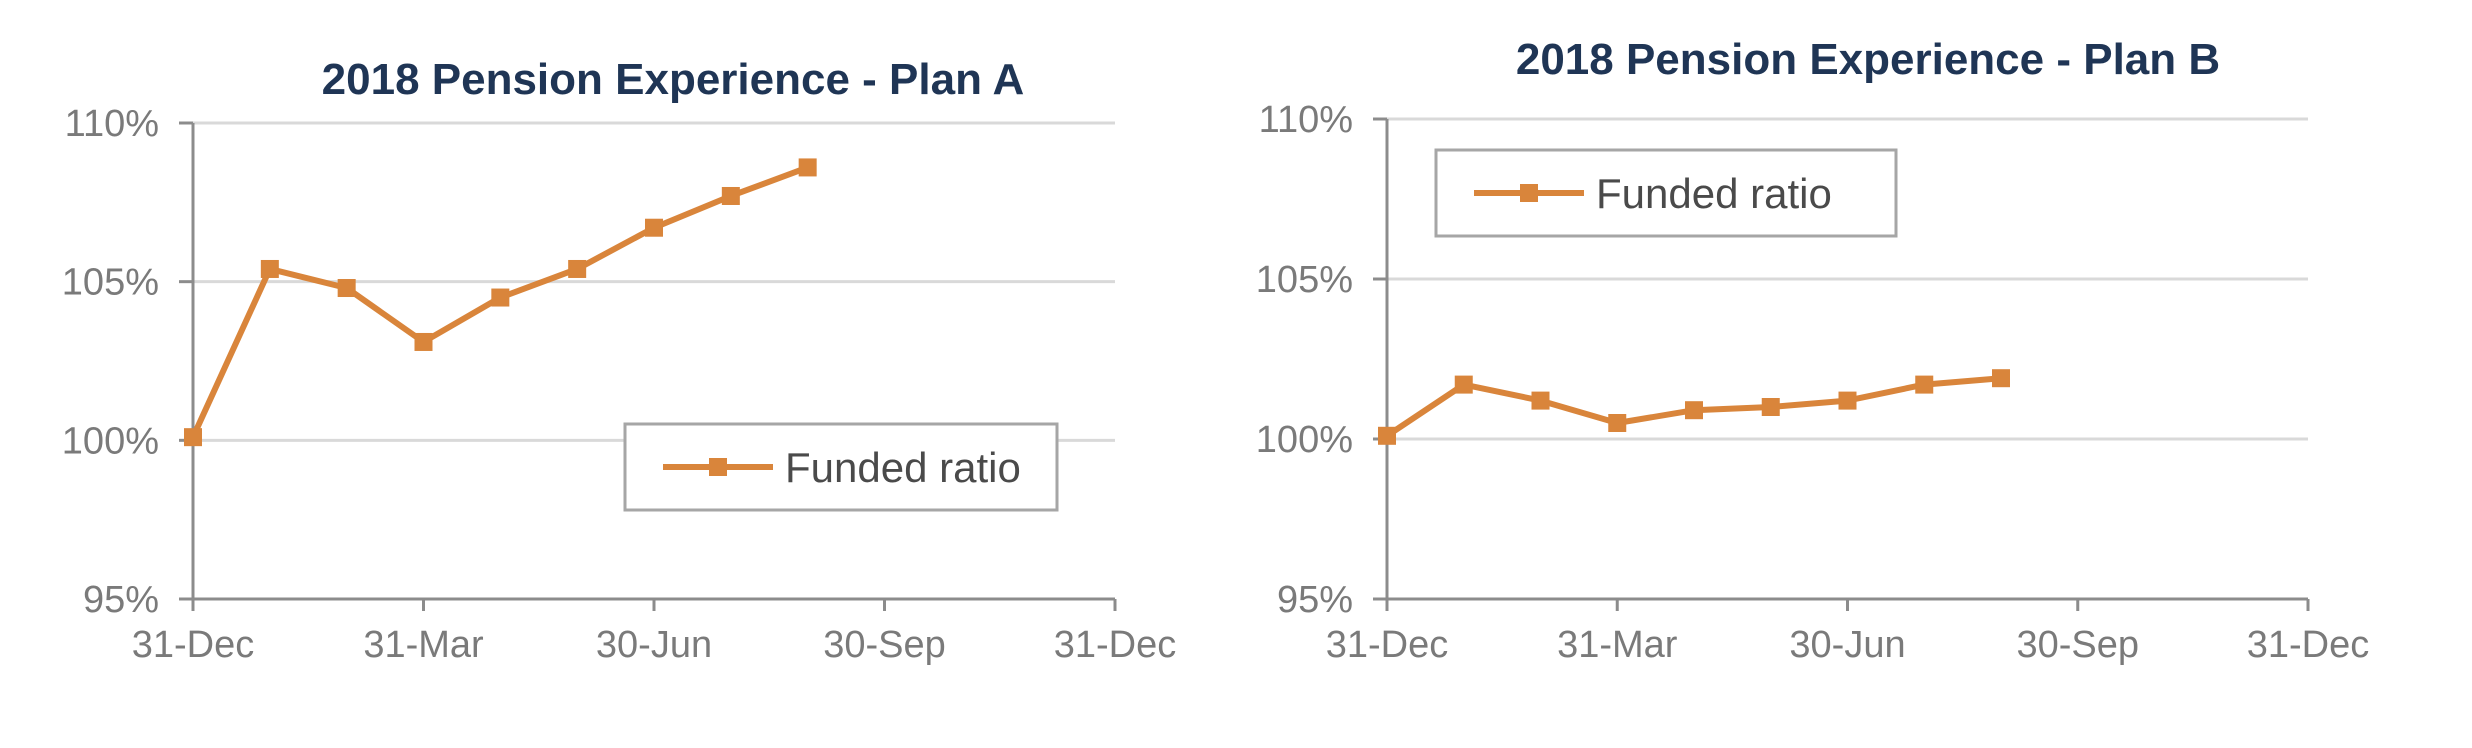 This screenshot has height=748, width=2472. Describe the element at coordinates (673, 79) in the screenshot. I see `chart-title: 2018 Pension Experience - Plan A` at that location.